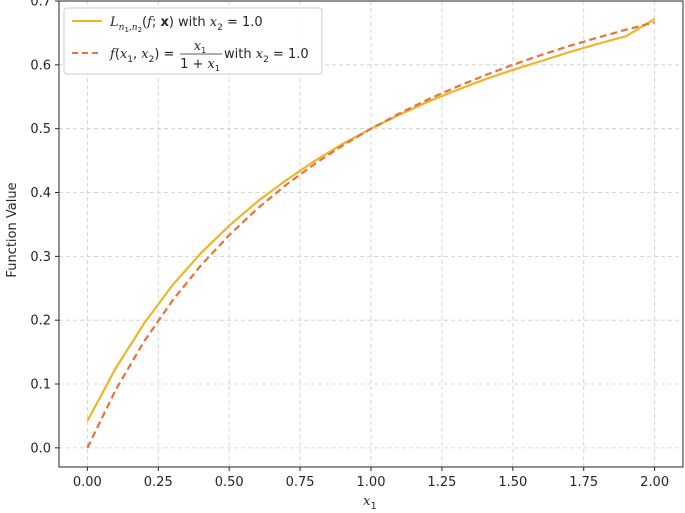 The image size is (685, 513). What do you see at coordinates (40, 385) in the screenshot?
I see `y-tick-label: 0.1` at bounding box center [40, 385].